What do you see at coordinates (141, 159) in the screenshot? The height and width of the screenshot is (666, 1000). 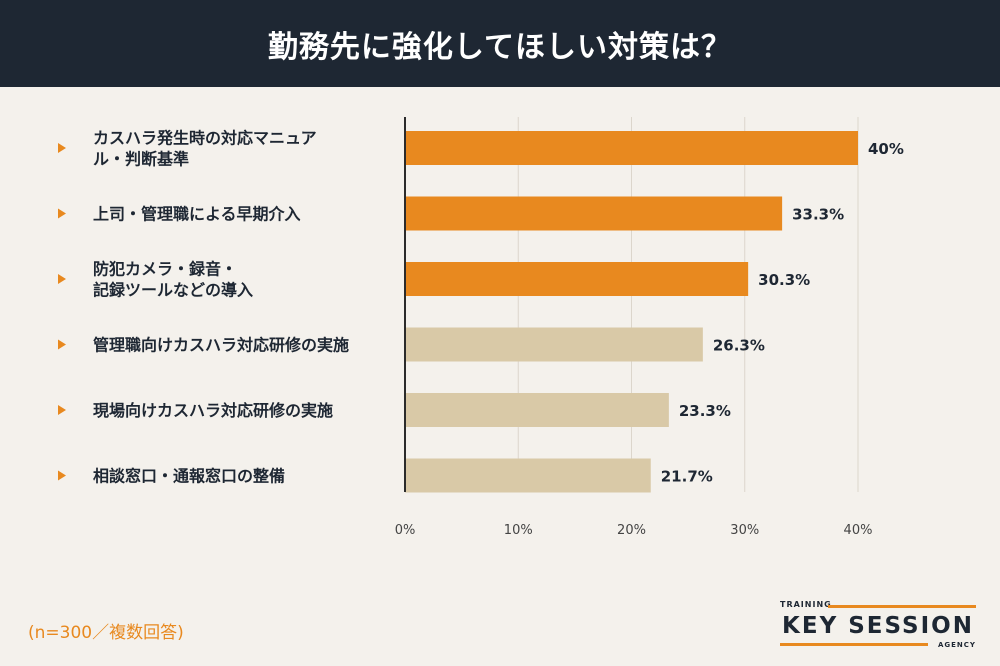 I see `category-label: ル・判断基準` at bounding box center [141, 159].